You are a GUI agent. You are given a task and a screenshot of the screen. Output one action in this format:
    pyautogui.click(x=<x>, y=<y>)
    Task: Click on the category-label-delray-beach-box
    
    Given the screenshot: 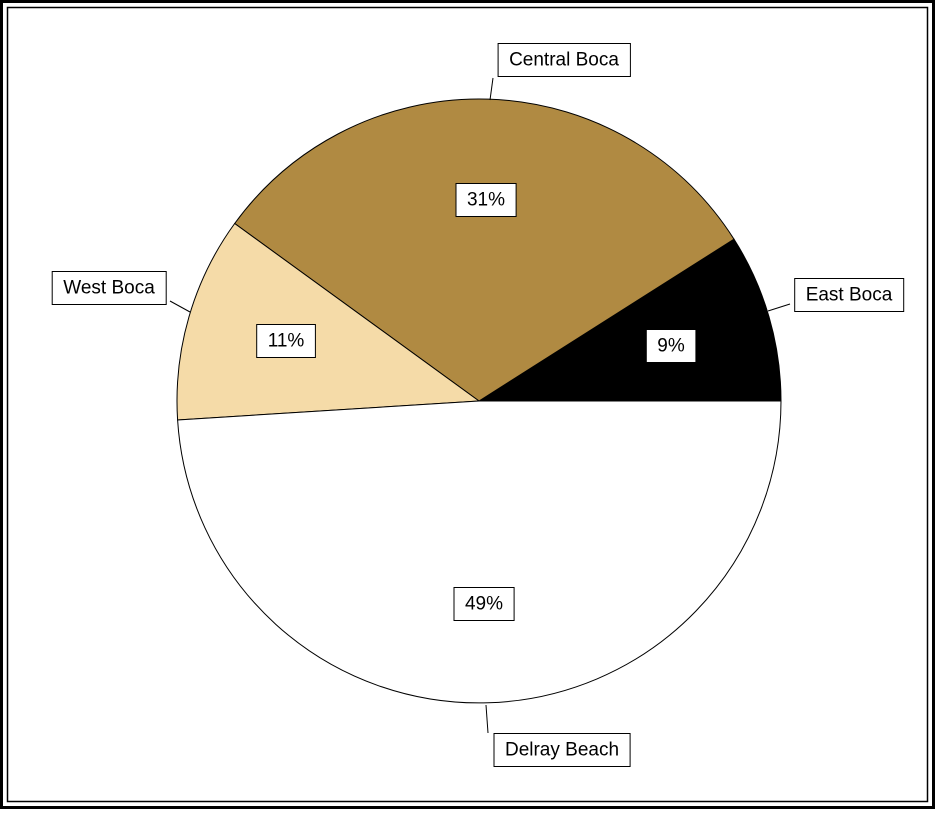 What is the action you would take?
    pyautogui.click(x=562, y=750)
    